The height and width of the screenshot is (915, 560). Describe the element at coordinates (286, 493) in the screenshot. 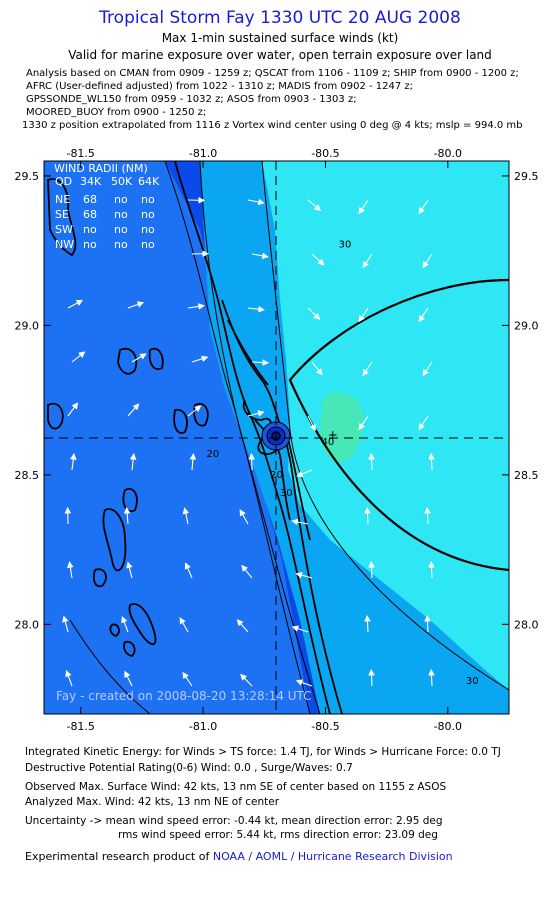

I see `contour-label: 30` at that location.